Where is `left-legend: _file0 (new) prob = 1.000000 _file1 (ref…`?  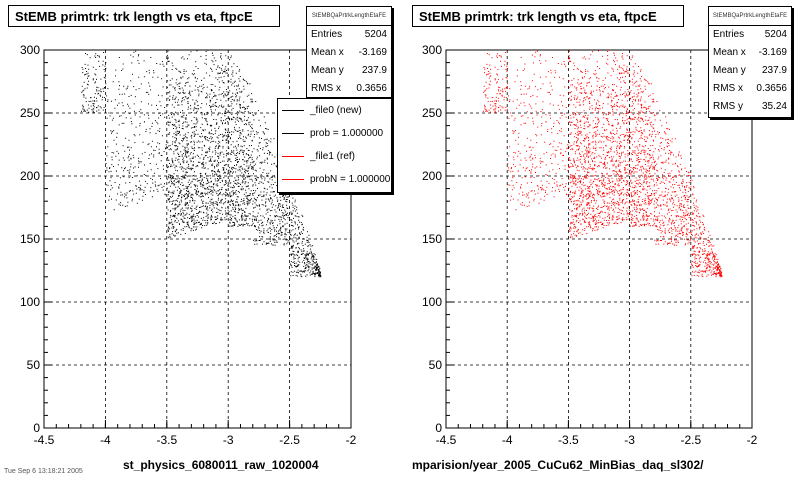 left-legend: _file0 (new) prob = 1.000000 _file1 (ref… is located at coordinates (334, 145).